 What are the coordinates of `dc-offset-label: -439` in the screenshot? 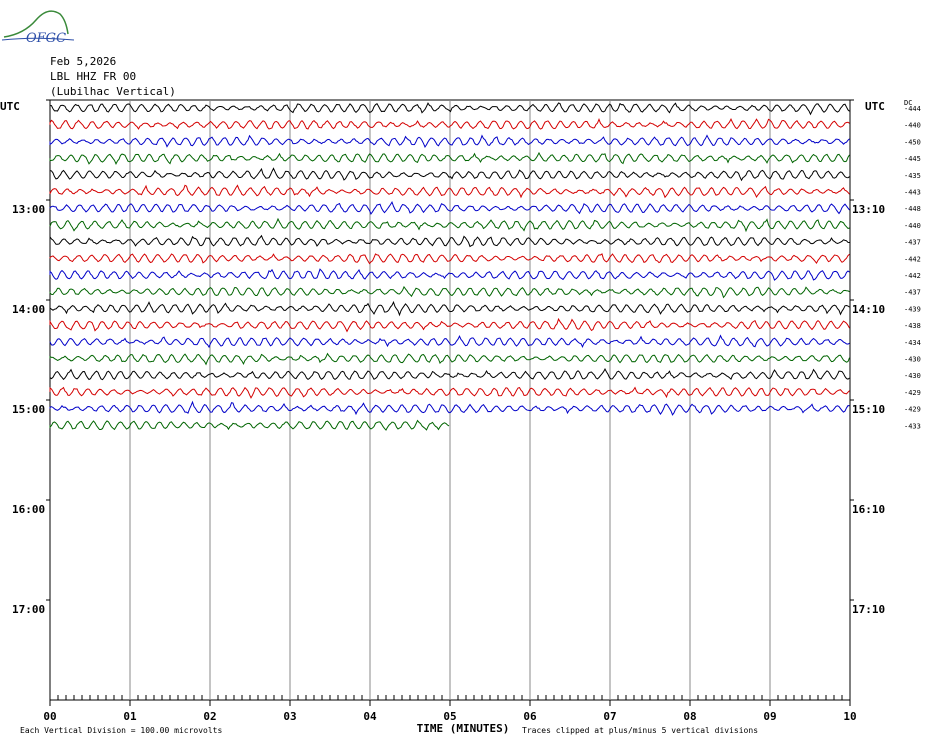 It's located at (912, 309).